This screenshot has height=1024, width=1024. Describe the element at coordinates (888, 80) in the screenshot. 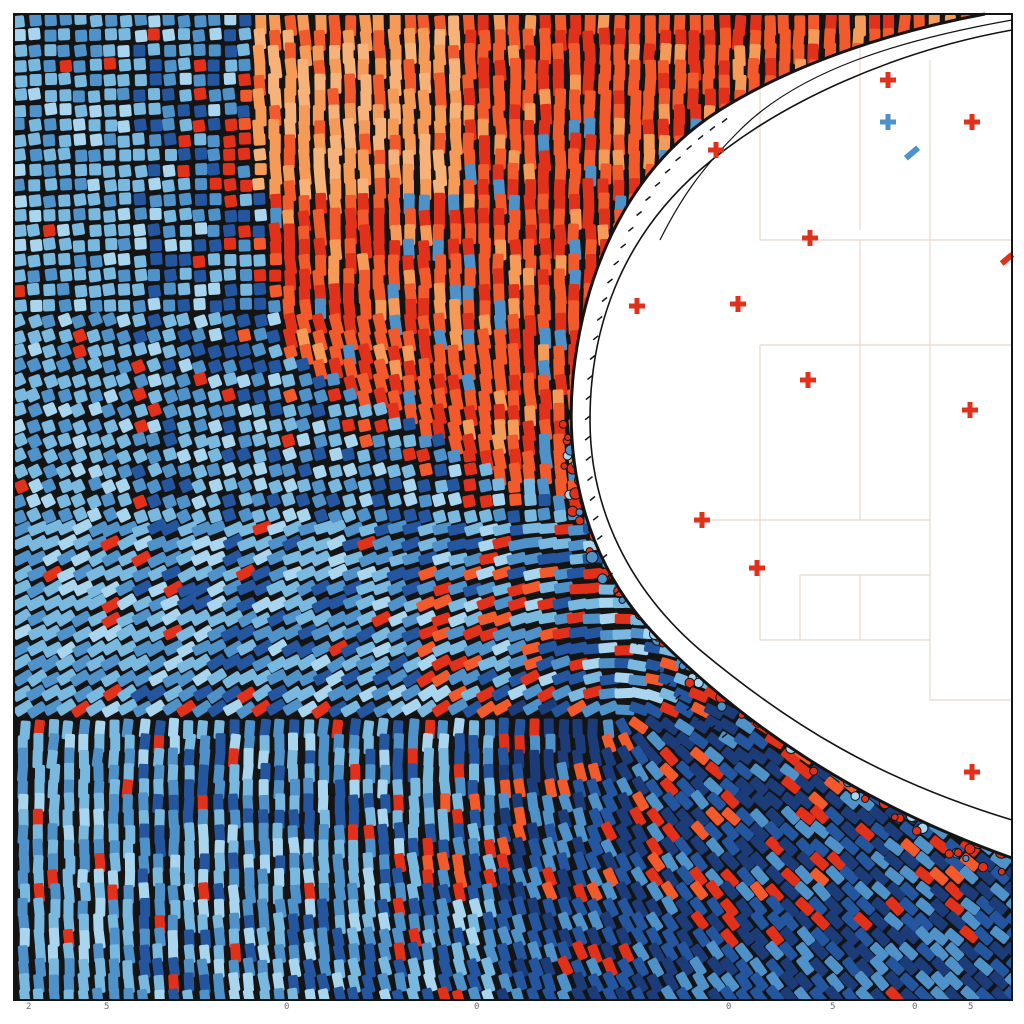

I see `cross-marker-bar` at that location.